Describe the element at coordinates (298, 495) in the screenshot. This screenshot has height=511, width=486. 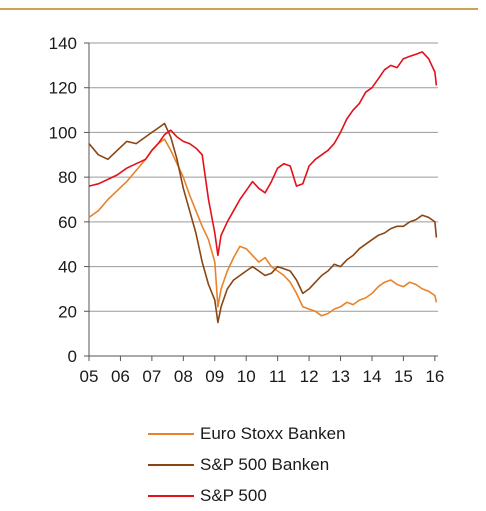
I see `legend-item-sp500: S&P 500` at that location.